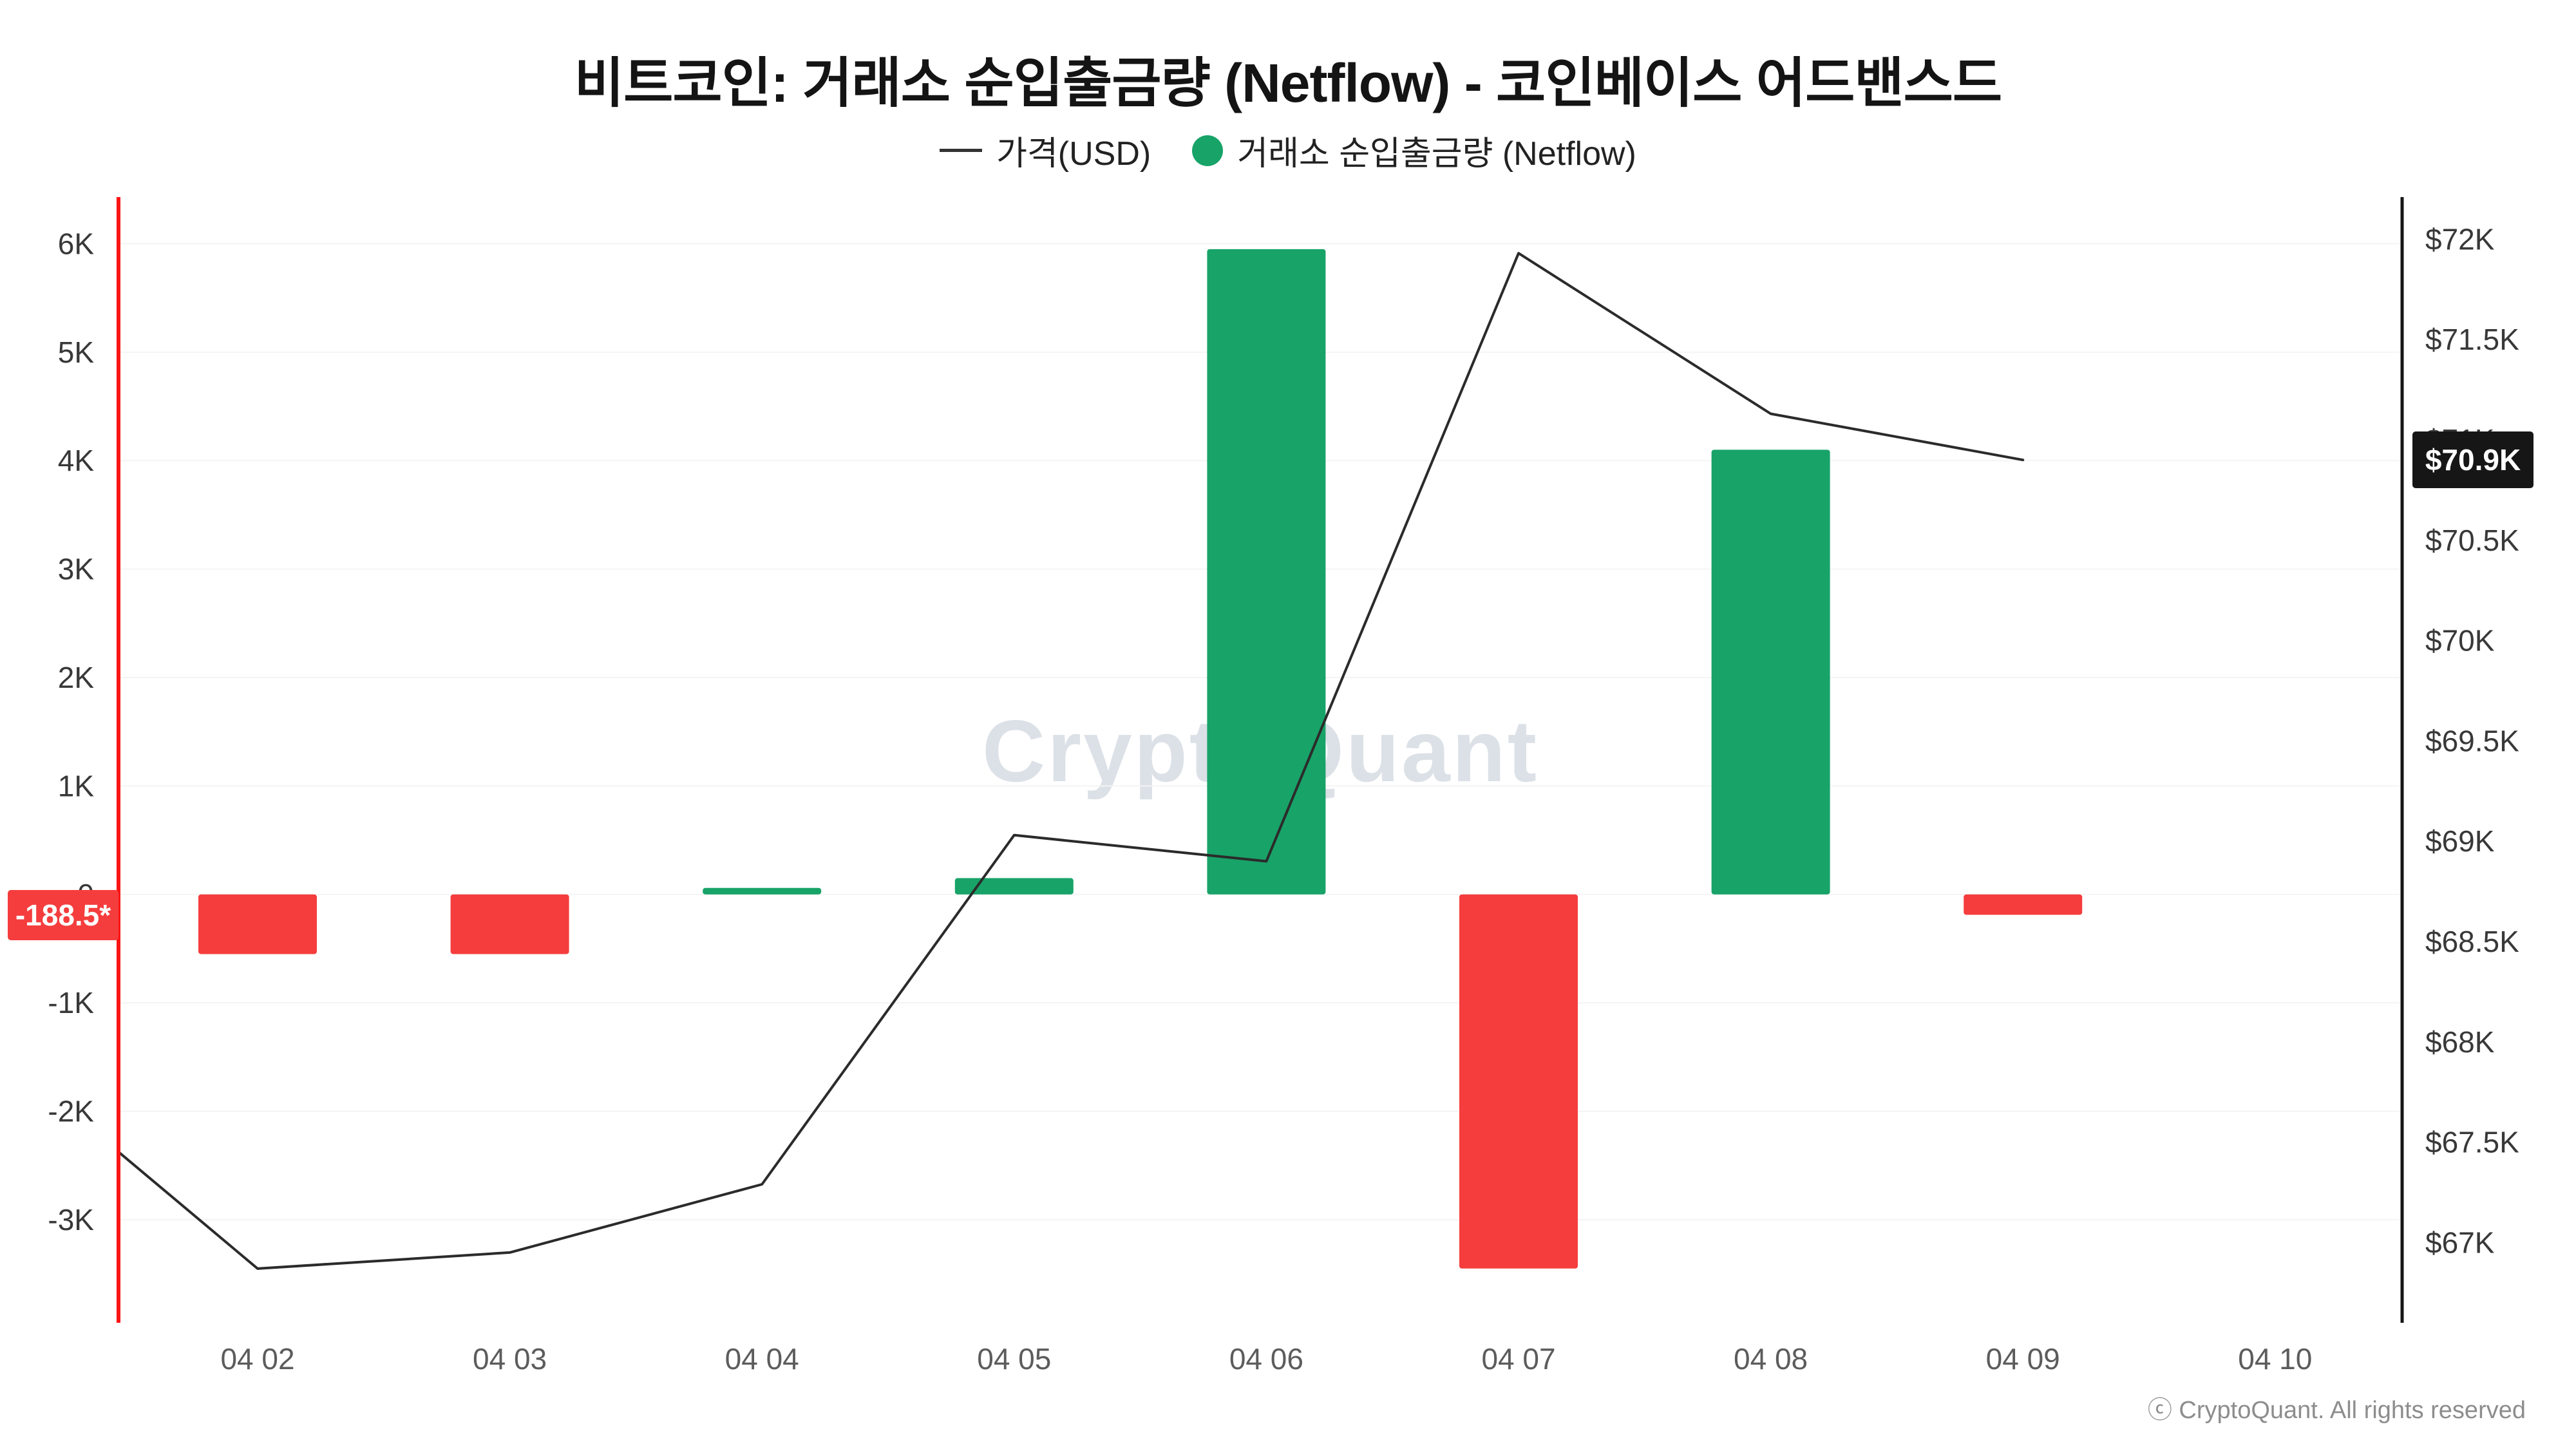 This screenshot has height=1449, width=2576. What do you see at coordinates (76, 570) in the screenshot?
I see `y-axis-left-tick: 3K` at bounding box center [76, 570].